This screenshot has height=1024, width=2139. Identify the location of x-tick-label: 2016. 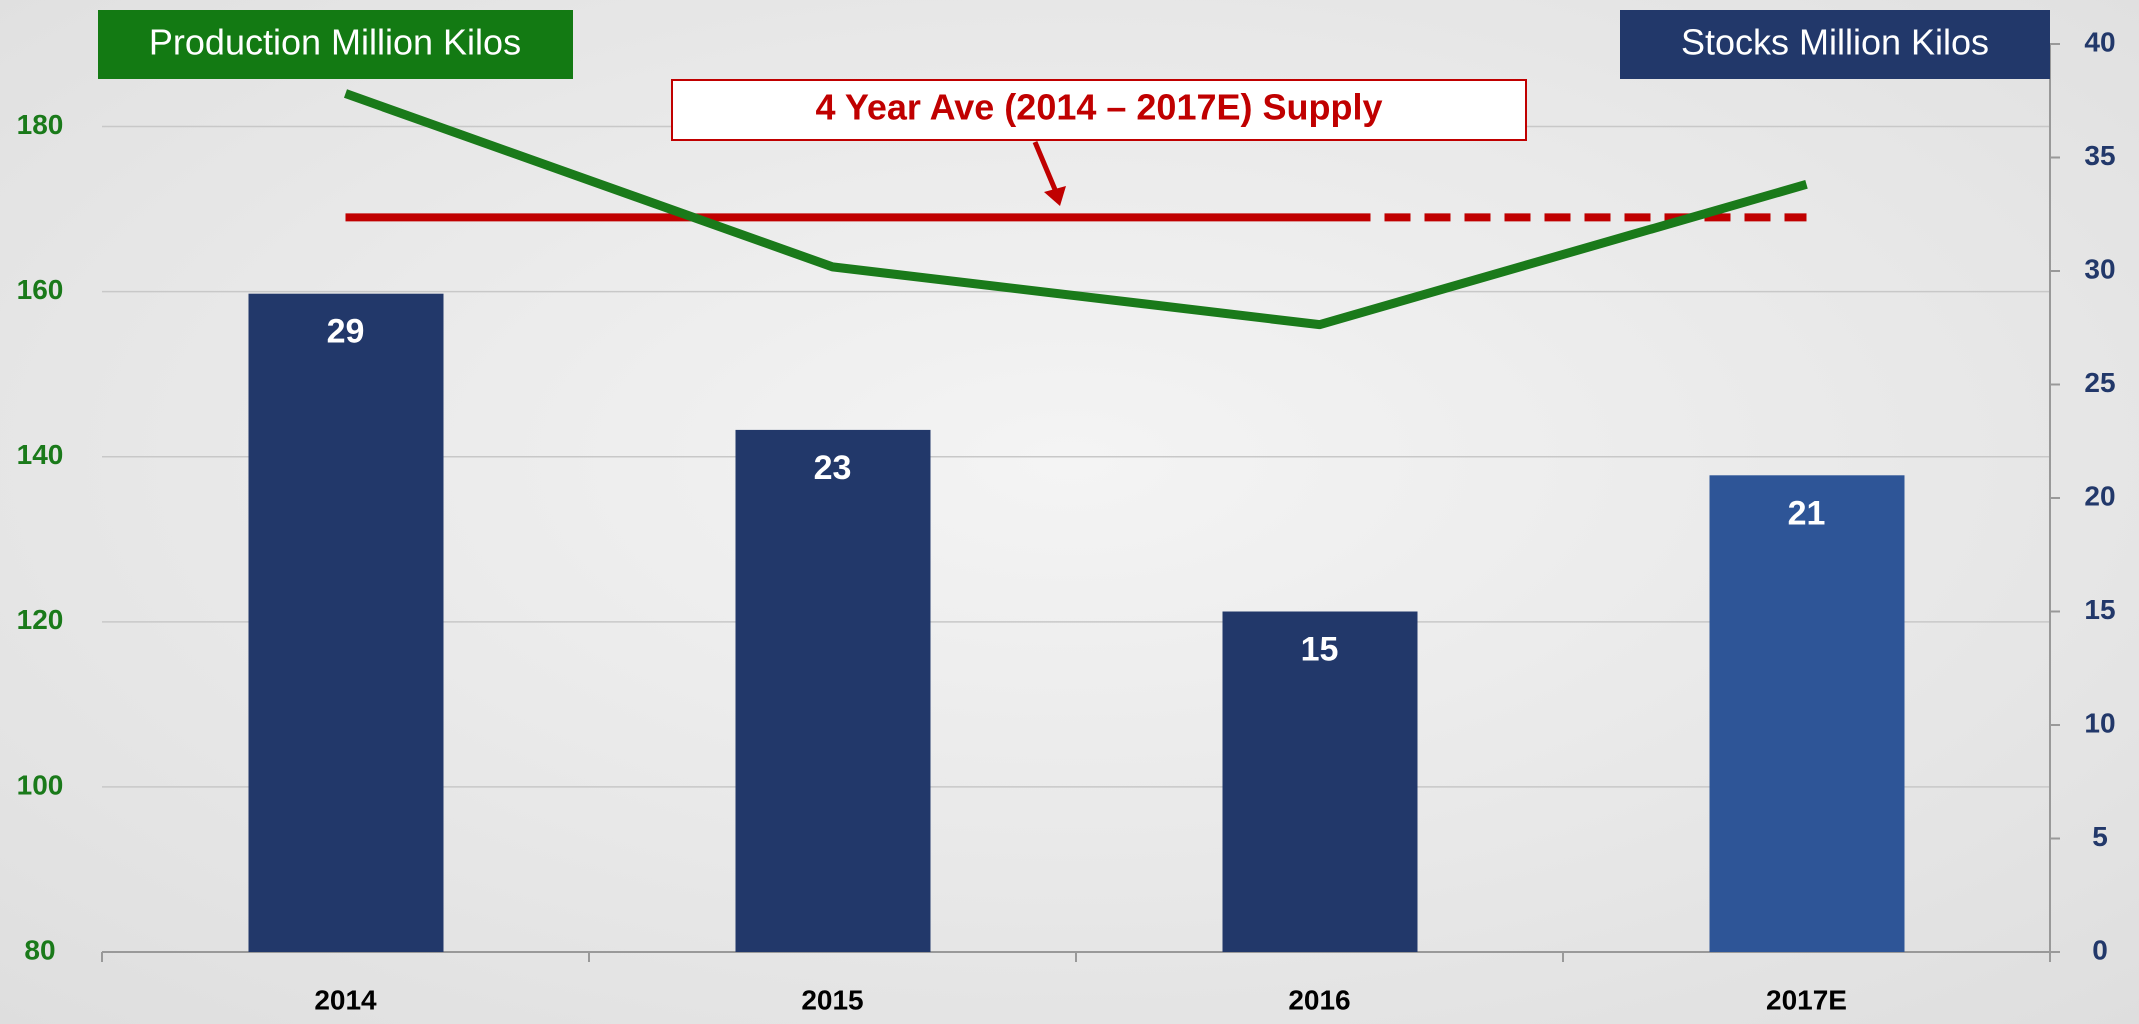
(1319, 999).